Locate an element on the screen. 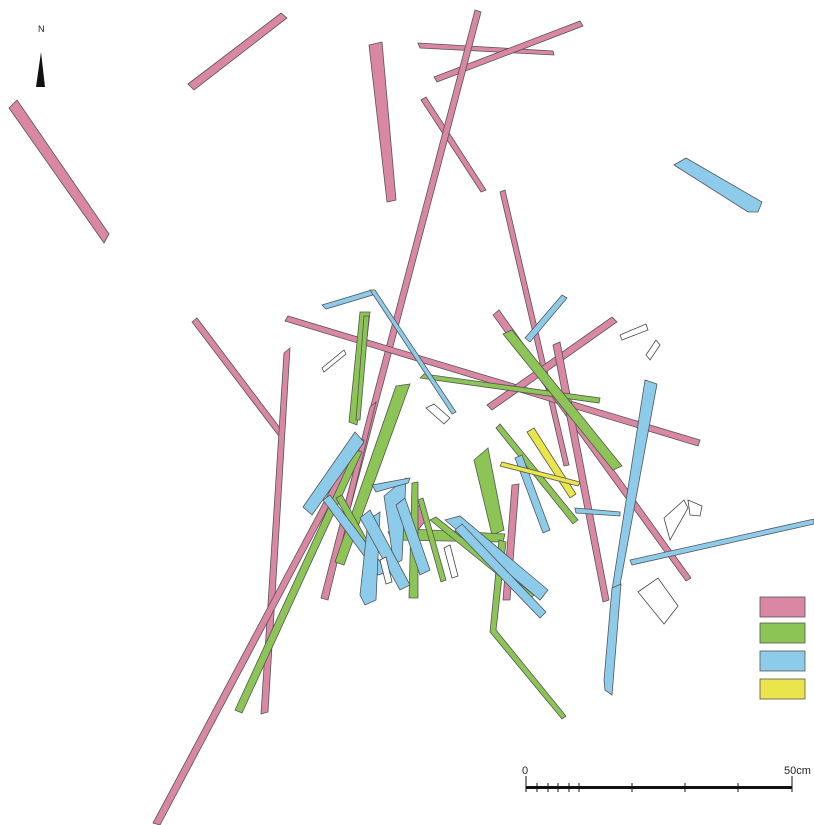 The image size is (814, 825). scale-bar: 0 50cm is located at coordinates (666, 778).